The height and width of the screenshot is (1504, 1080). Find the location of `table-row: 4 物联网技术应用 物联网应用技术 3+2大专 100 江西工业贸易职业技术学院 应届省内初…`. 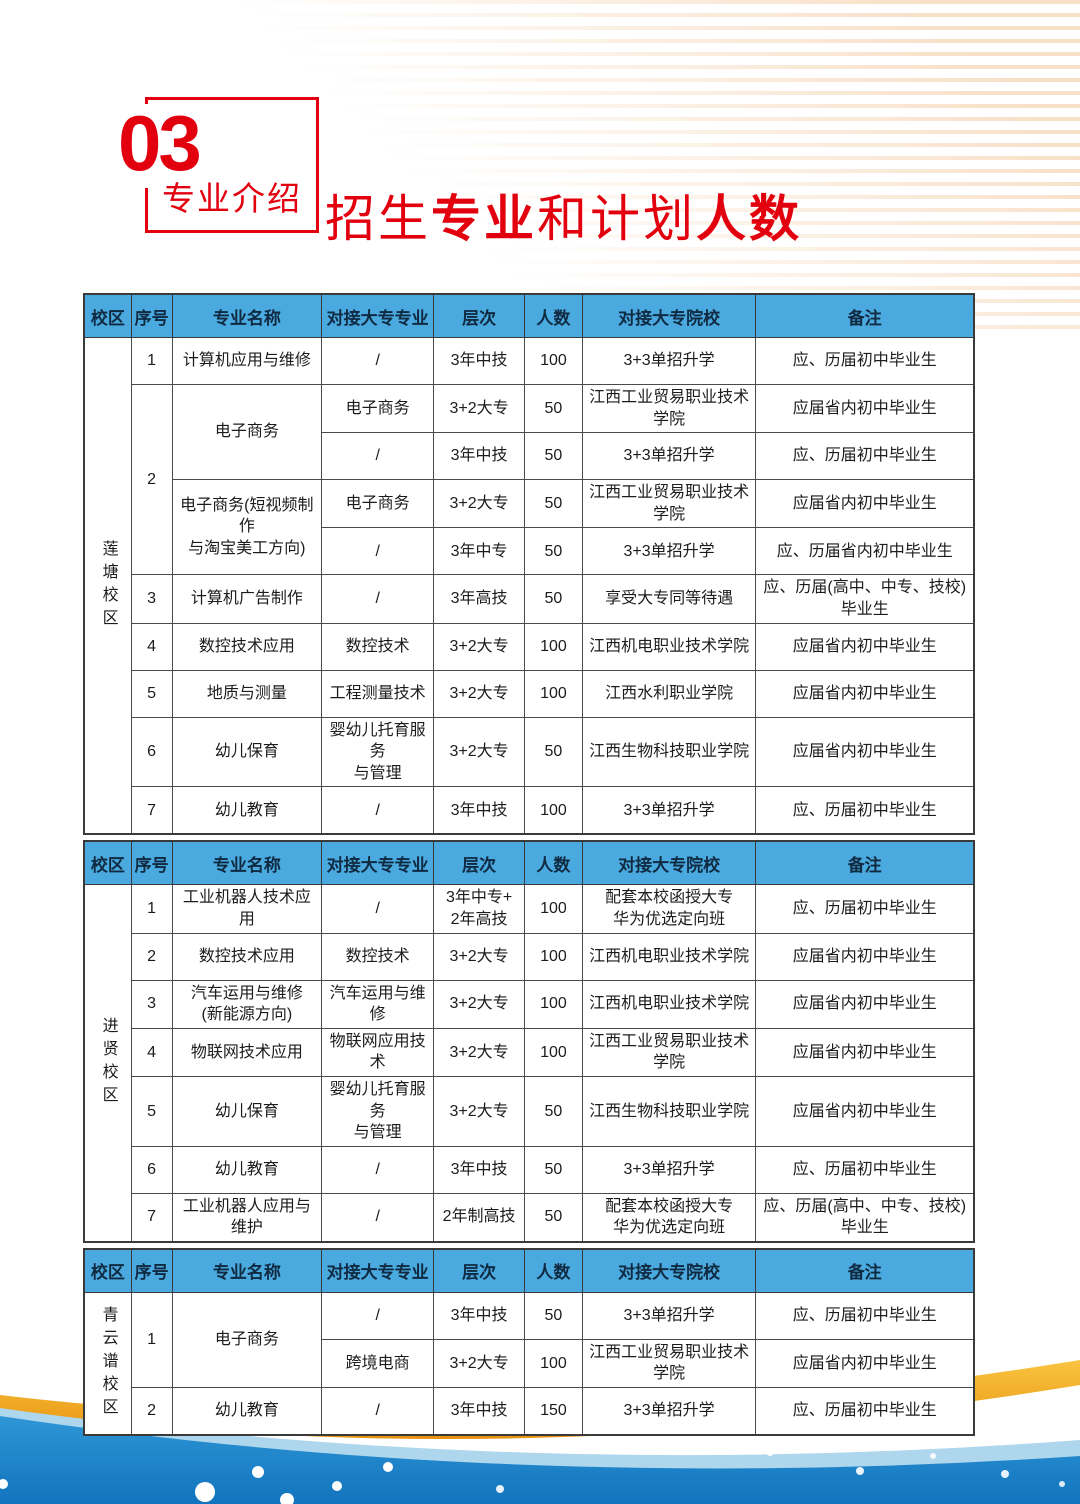

table-row: 4 物联网技术应用 物联网应用技术 3+2大专 100 江西工业贸易职业技术学院 应届省内初… is located at coordinates (529, 1052).